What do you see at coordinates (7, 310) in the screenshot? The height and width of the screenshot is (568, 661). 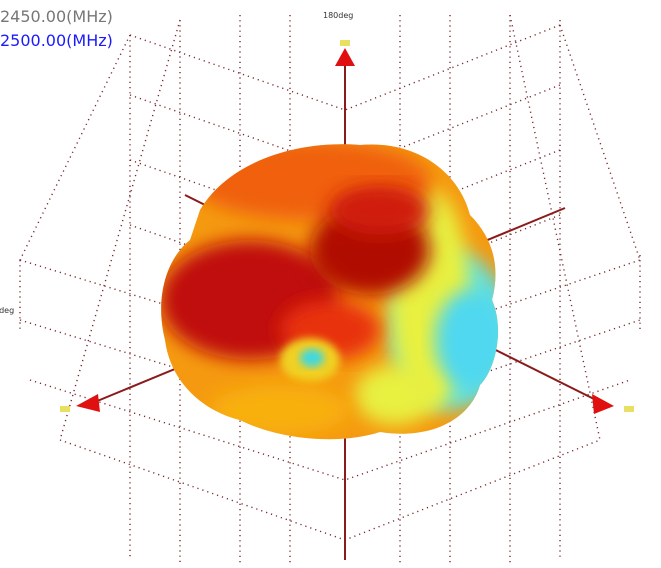 I see `axis-label: 0deg` at bounding box center [7, 310].